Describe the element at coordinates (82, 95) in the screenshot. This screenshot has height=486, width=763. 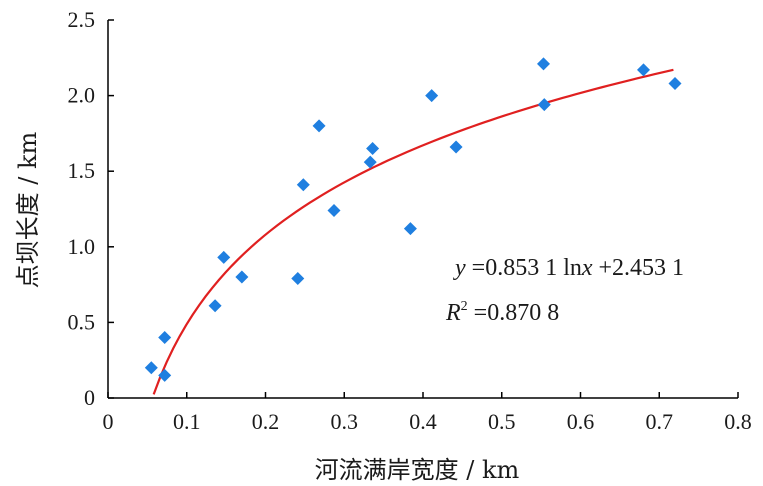
I see `y-tick-label: 2.0` at that location.